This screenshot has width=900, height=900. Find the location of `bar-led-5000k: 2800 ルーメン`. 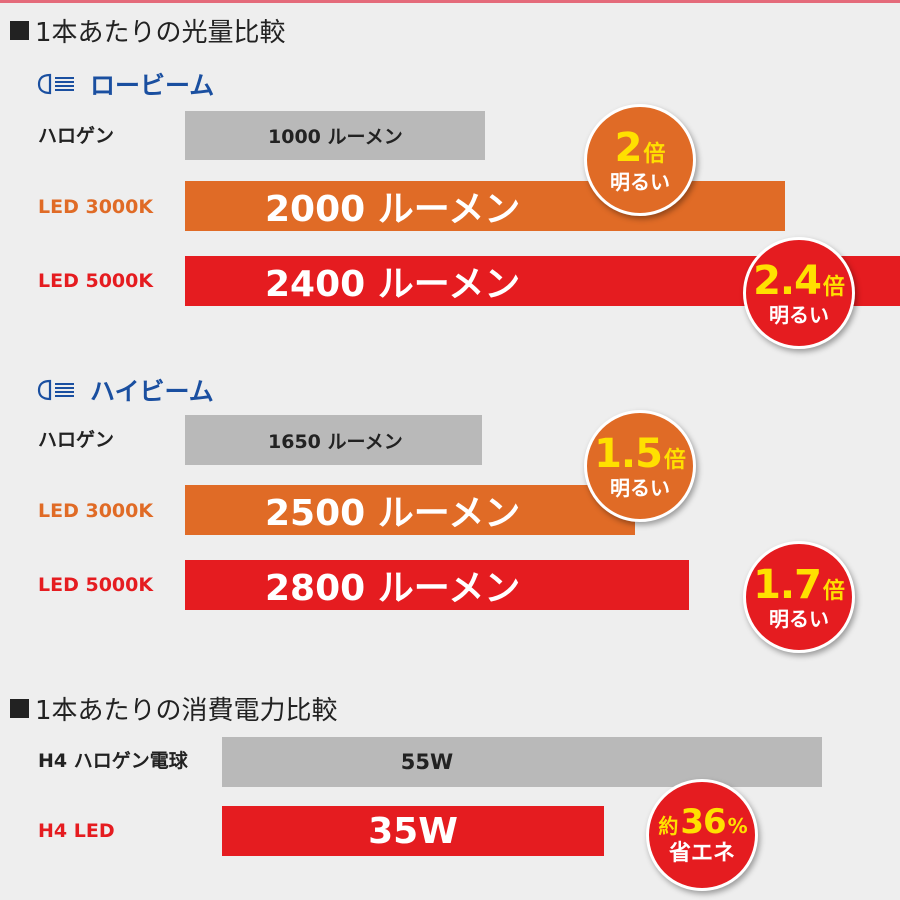

bar-led-5000k: 2800 ルーメン is located at coordinates (437, 585).